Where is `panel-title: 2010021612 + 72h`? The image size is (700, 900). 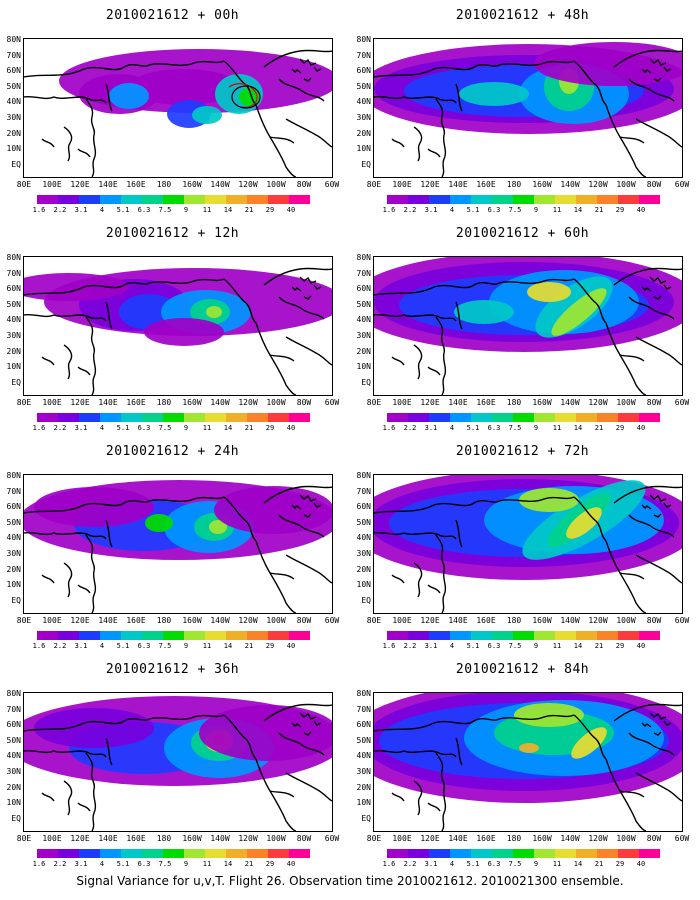 panel-title: 2010021612 + 72h is located at coordinates (522, 451).